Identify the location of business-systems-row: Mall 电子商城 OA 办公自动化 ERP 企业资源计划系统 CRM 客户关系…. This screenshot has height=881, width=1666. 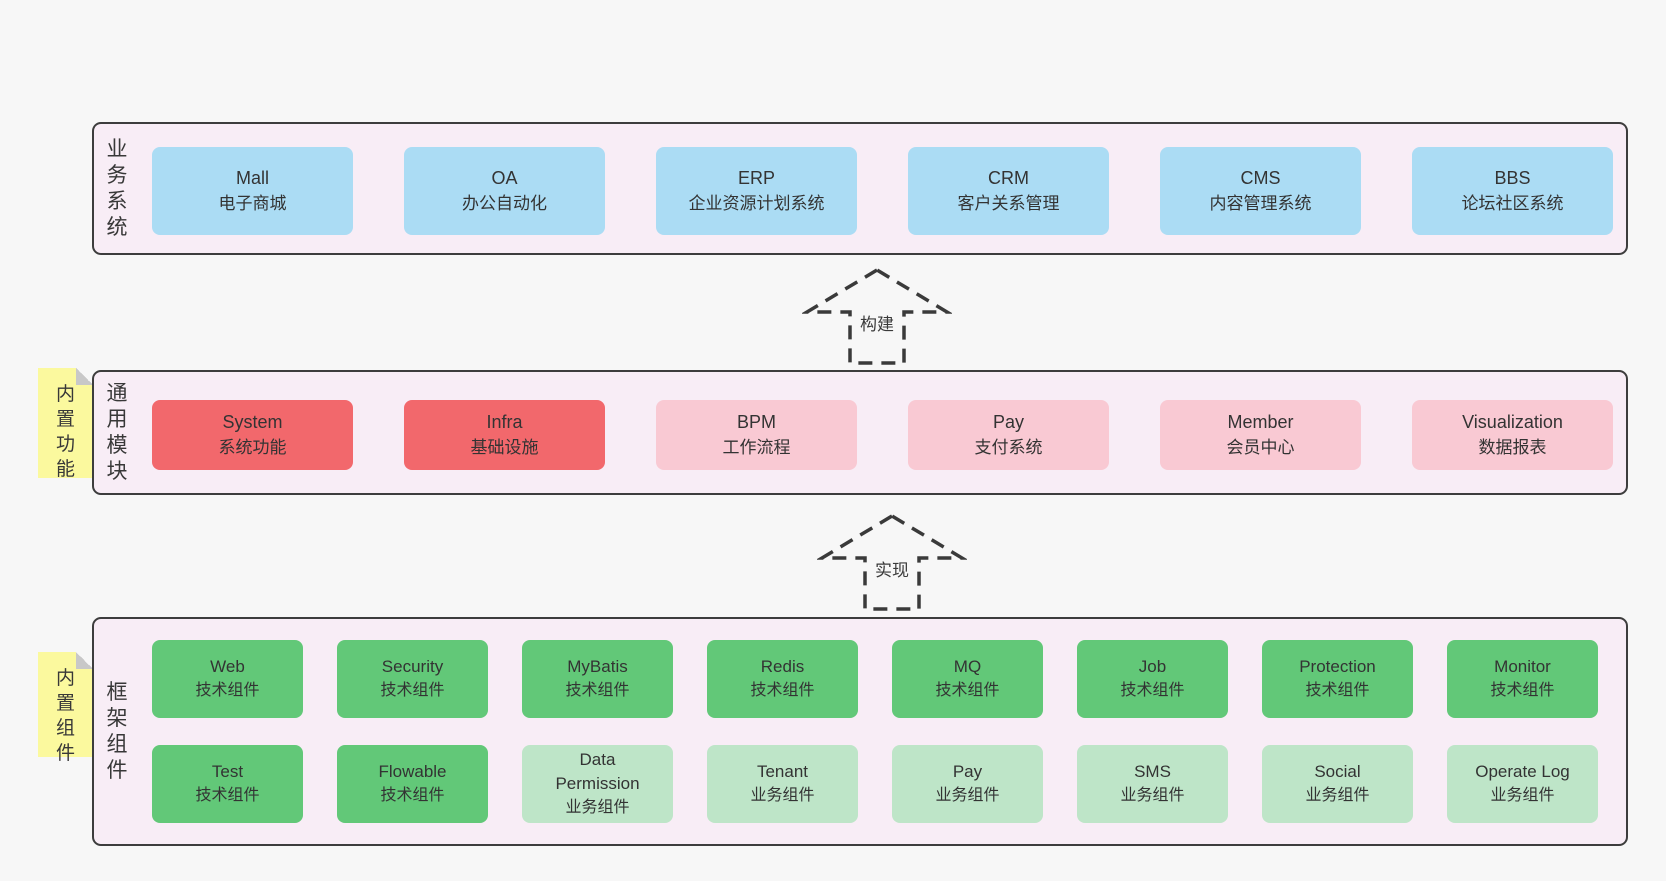
(860, 191).